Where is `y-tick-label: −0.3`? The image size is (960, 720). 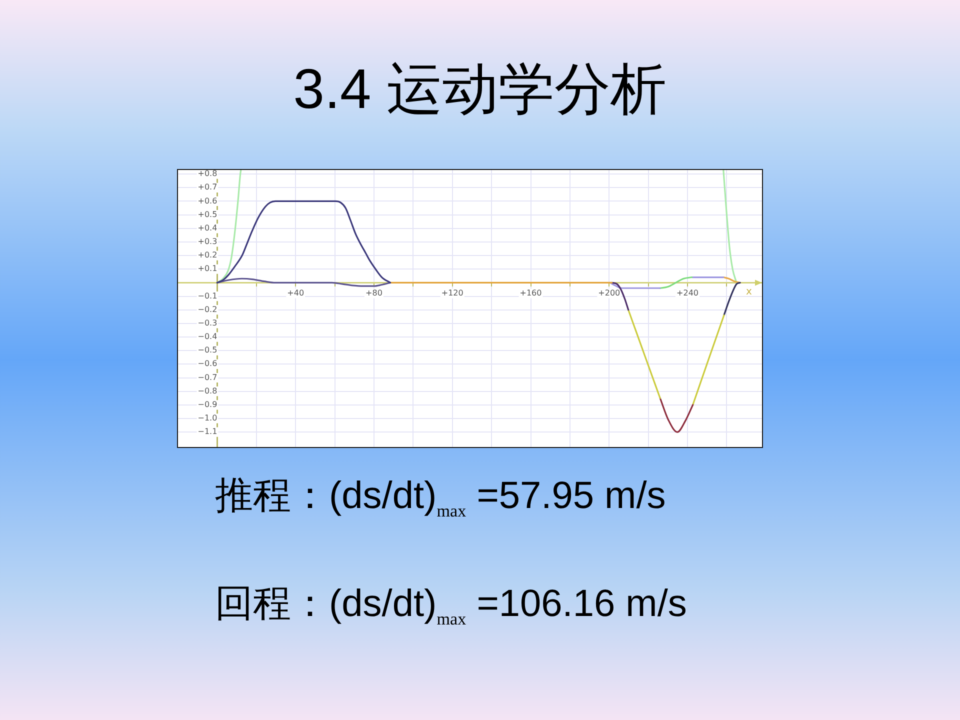
y-tick-label: −0.3 is located at coordinates (208, 323).